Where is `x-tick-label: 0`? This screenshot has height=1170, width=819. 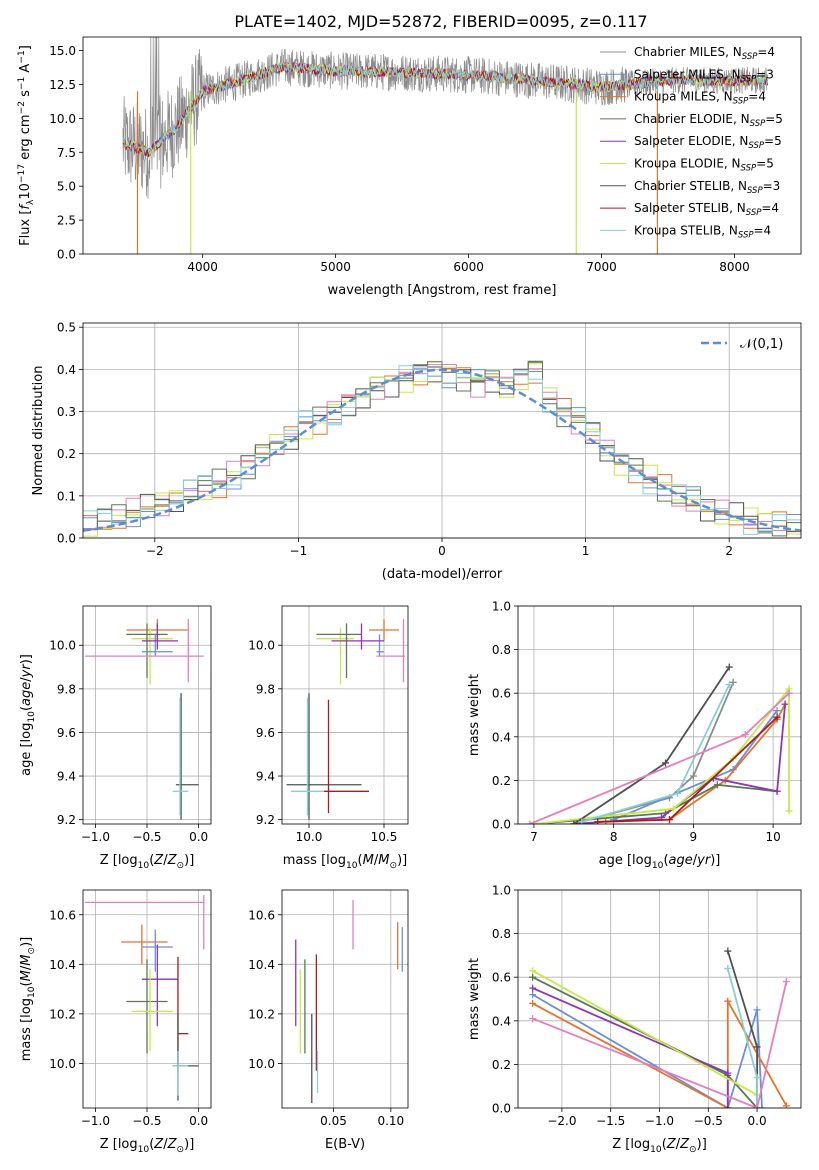
x-tick-label: 0 is located at coordinates (442, 551).